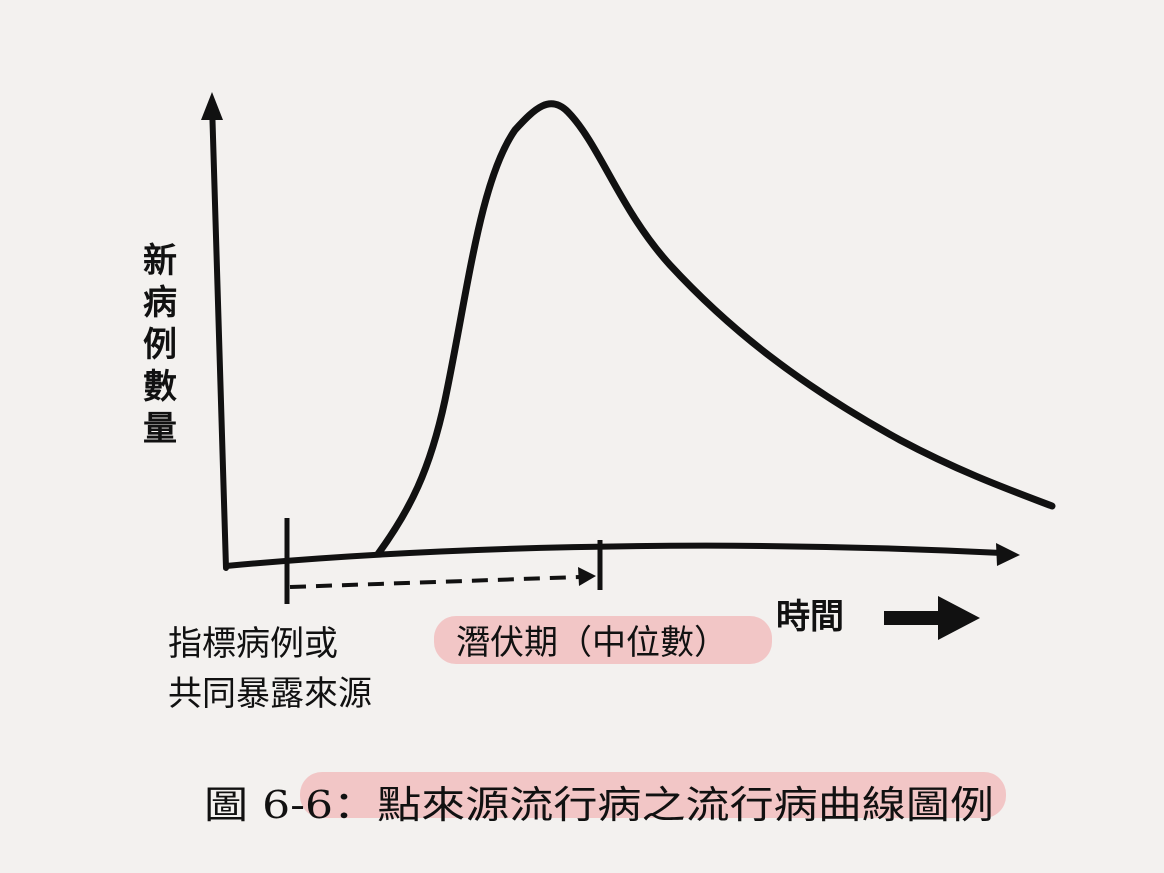 The image size is (1164, 873). What do you see at coordinates (160, 387) in the screenshot?
I see `y-label-char-4: 數` at bounding box center [160, 387].